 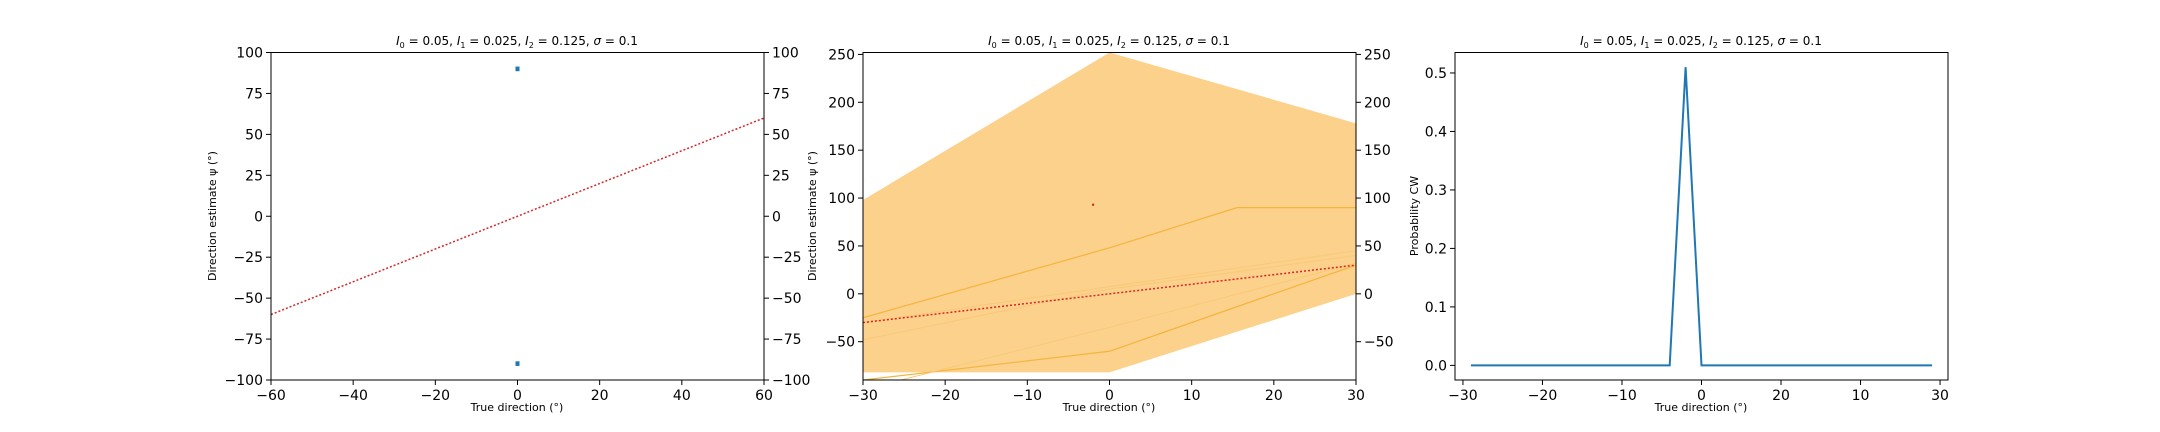 I want to click on right-tick-label: 250, so click(x=1377, y=55).